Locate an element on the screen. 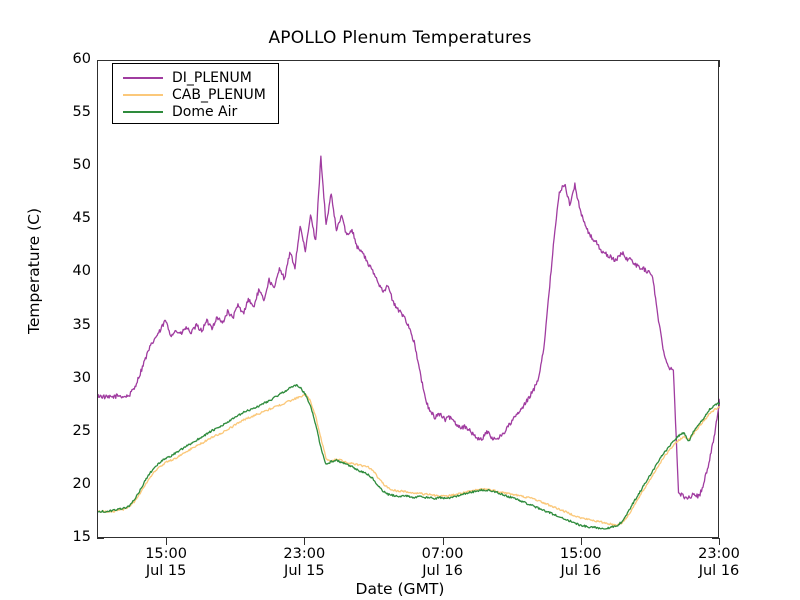  y-tick-label: 35 is located at coordinates (81, 324).